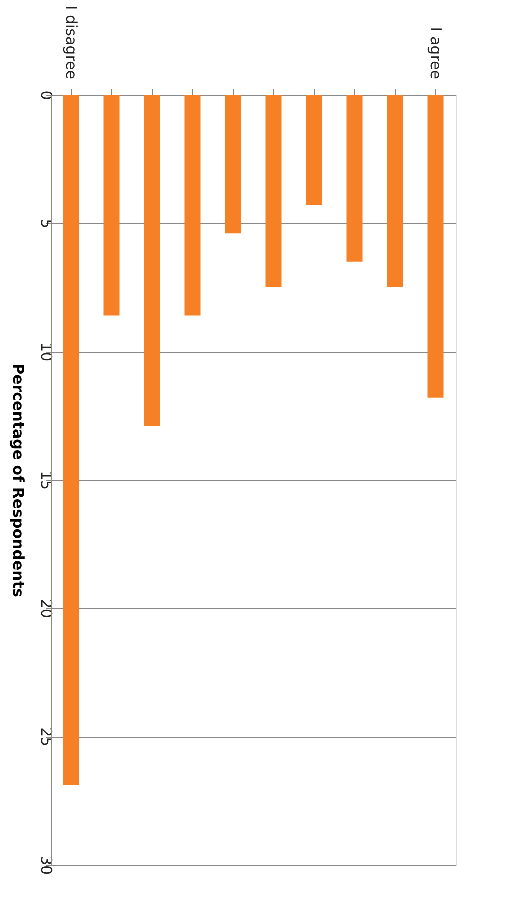  Describe the element at coordinates (435, 53) in the screenshot. I see `x-tick-label: I agree` at that location.